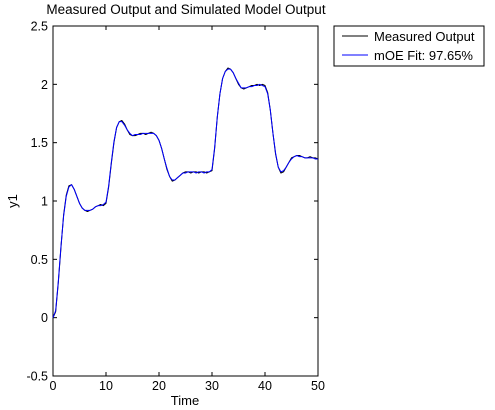 The height and width of the screenshot is (410, 495). What do you see at coordinates (39, 27) in the screenshot?
I see `y-tick-label: 2.5` at bounding box center [39, 27].